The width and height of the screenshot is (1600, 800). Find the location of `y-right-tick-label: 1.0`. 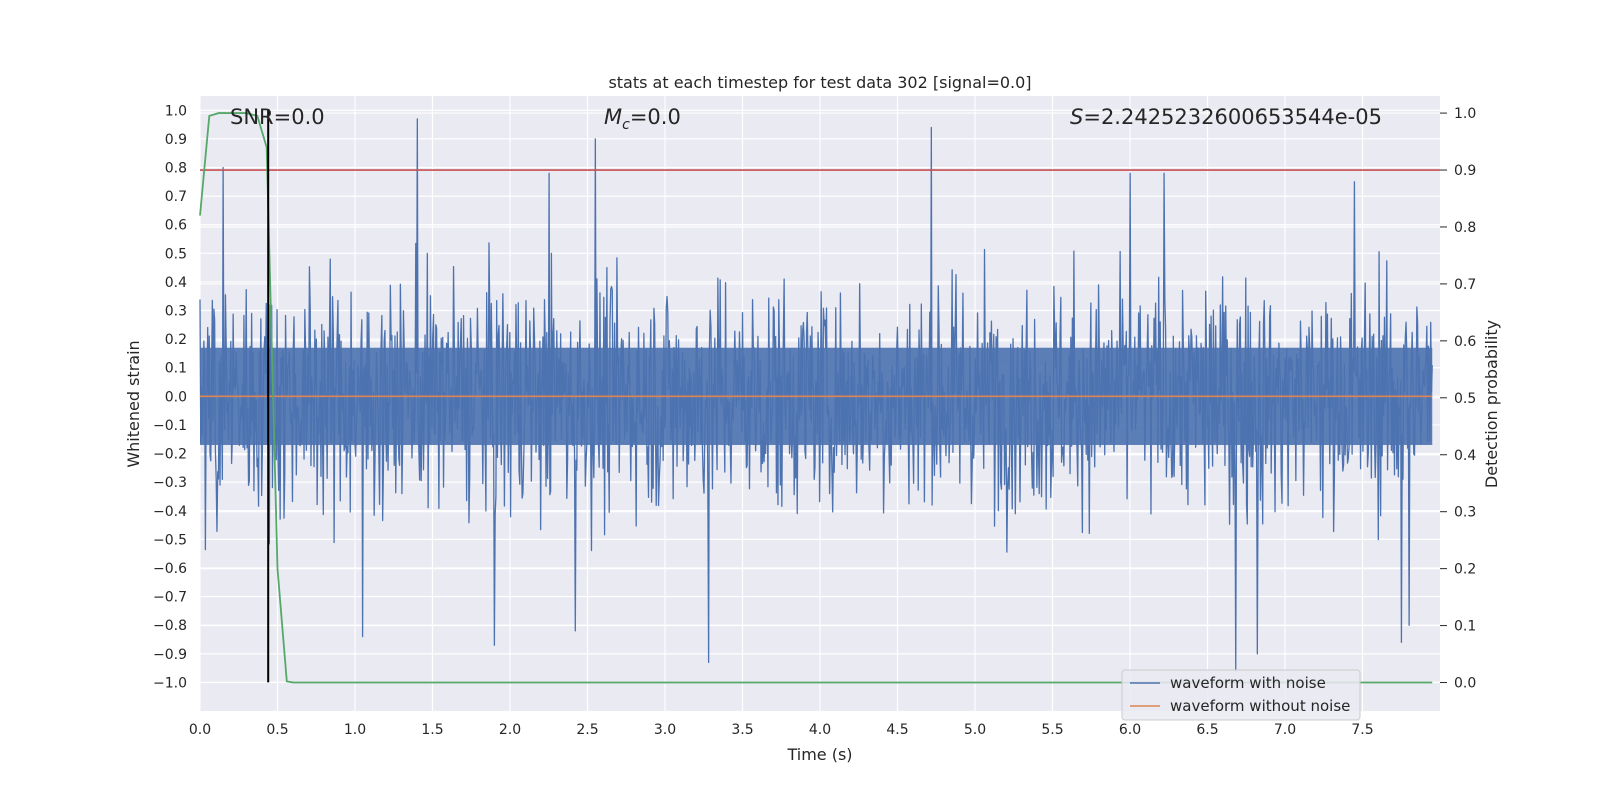

y-right-tick-label: 1.0 is located at coordinates (1465, 114).